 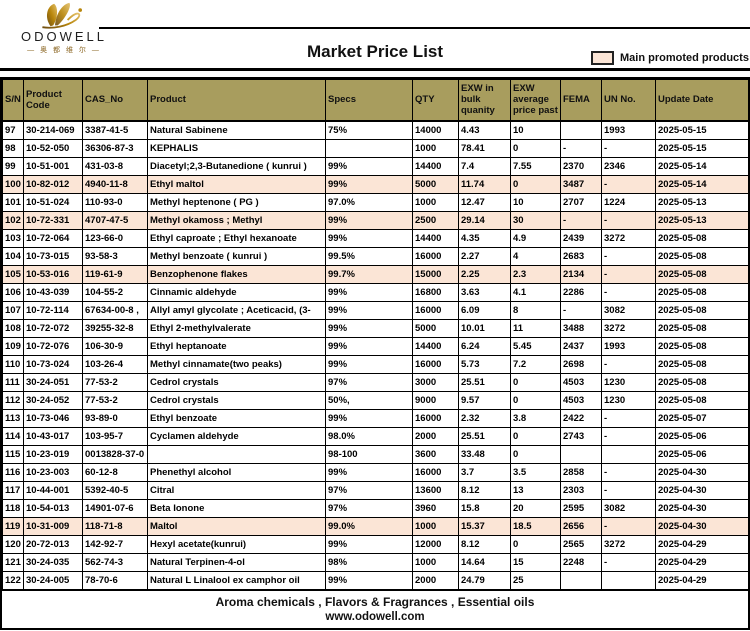 I want to click on cell-product_code: 10-72-076, so click(x=53, y=346).